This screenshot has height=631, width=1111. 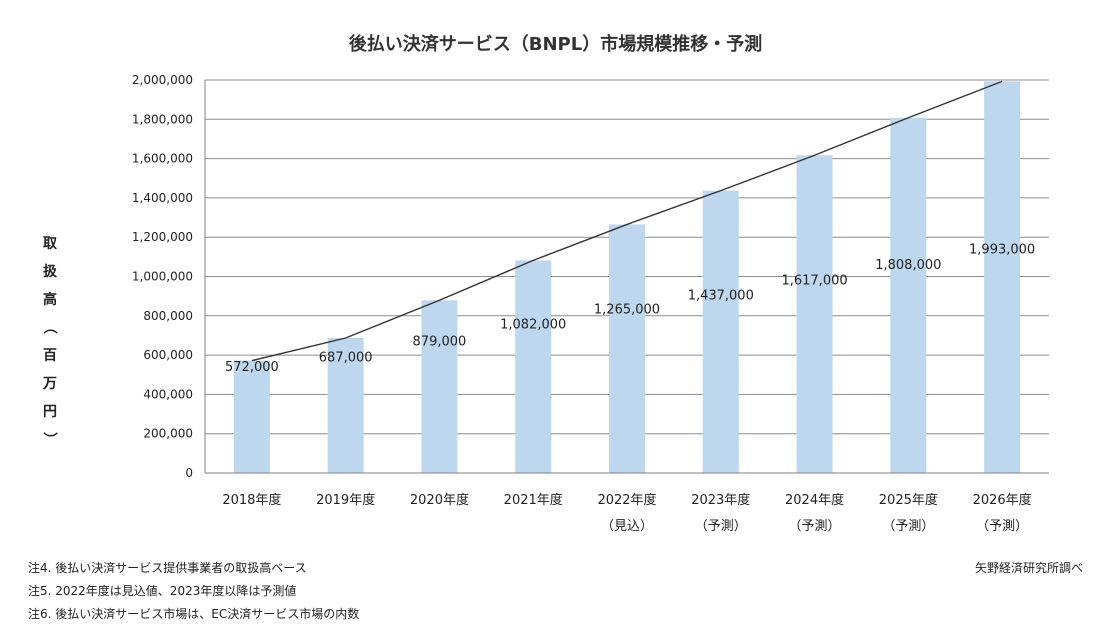 I want to click on y-tick-label: 400,000, so click(x=168, y=394).